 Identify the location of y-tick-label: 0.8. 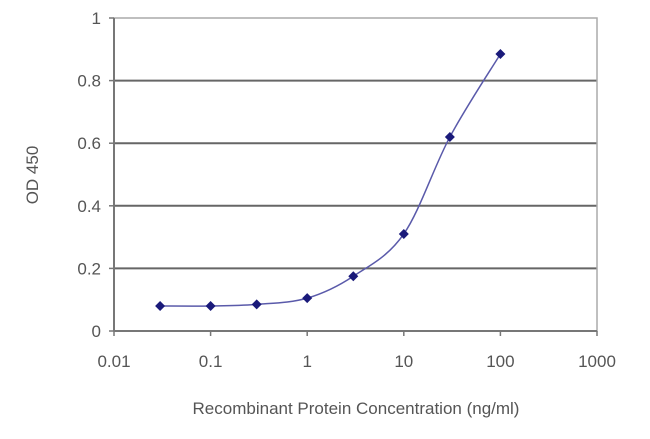
(89, 81).